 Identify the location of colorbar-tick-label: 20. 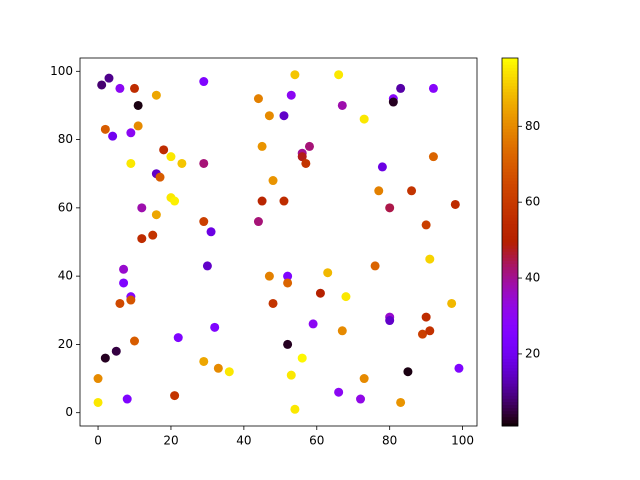
(532, 353).